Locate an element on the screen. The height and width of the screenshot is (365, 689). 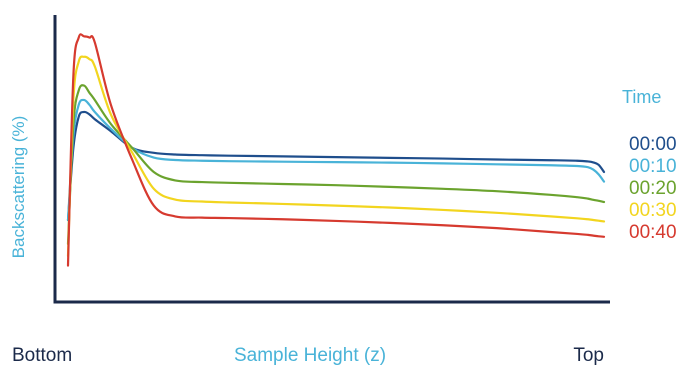
legend-item-00-30: 00:30 is located at coordinates (653, 210).